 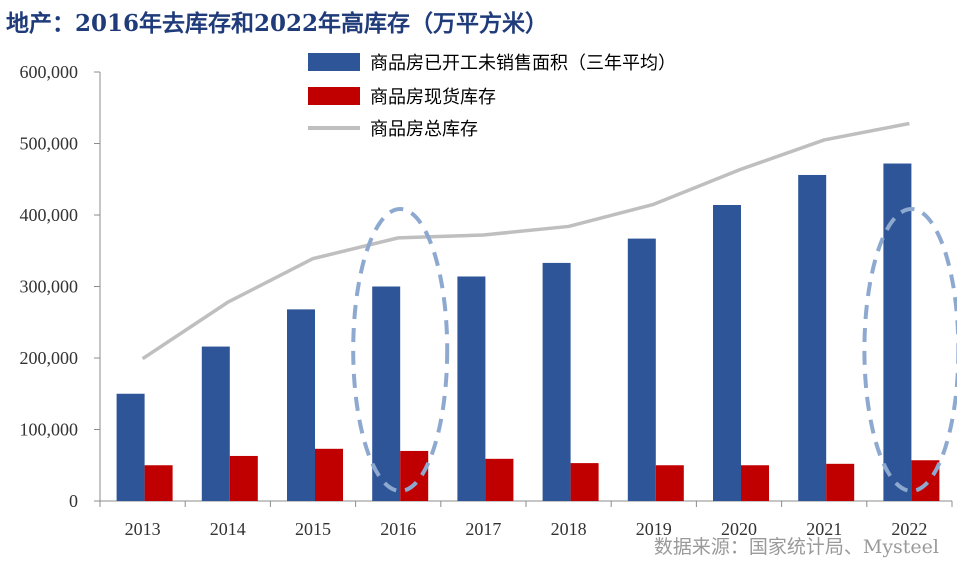 I want to click on x-tick-label: 2013, so click(x=143, y=529).